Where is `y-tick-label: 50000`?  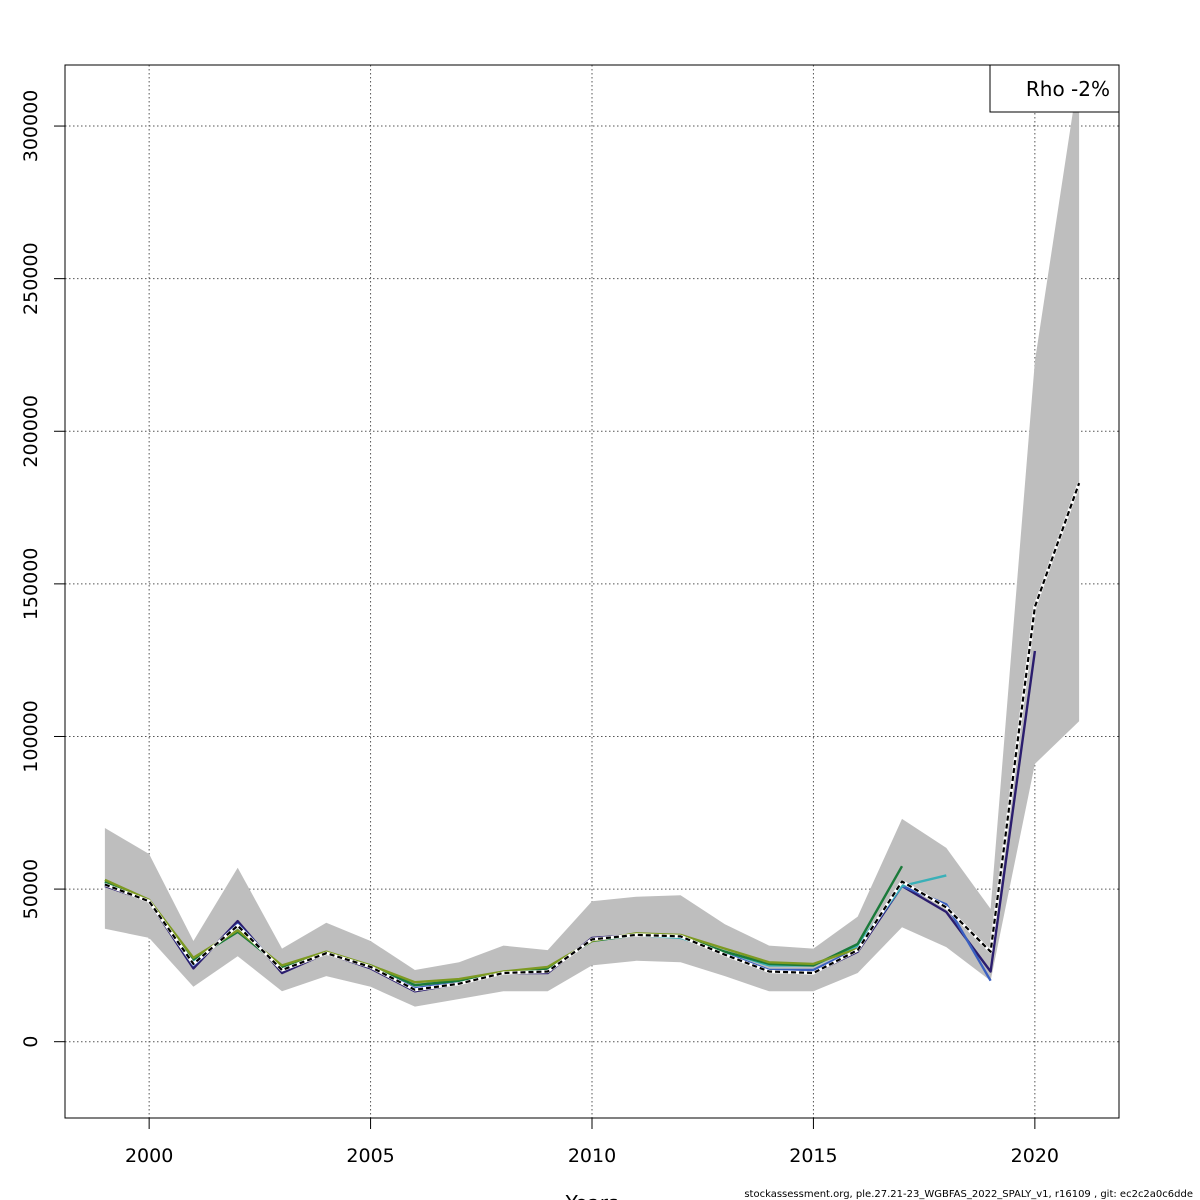 y-tick-label: 50000 is located at coordinates (31, 889).